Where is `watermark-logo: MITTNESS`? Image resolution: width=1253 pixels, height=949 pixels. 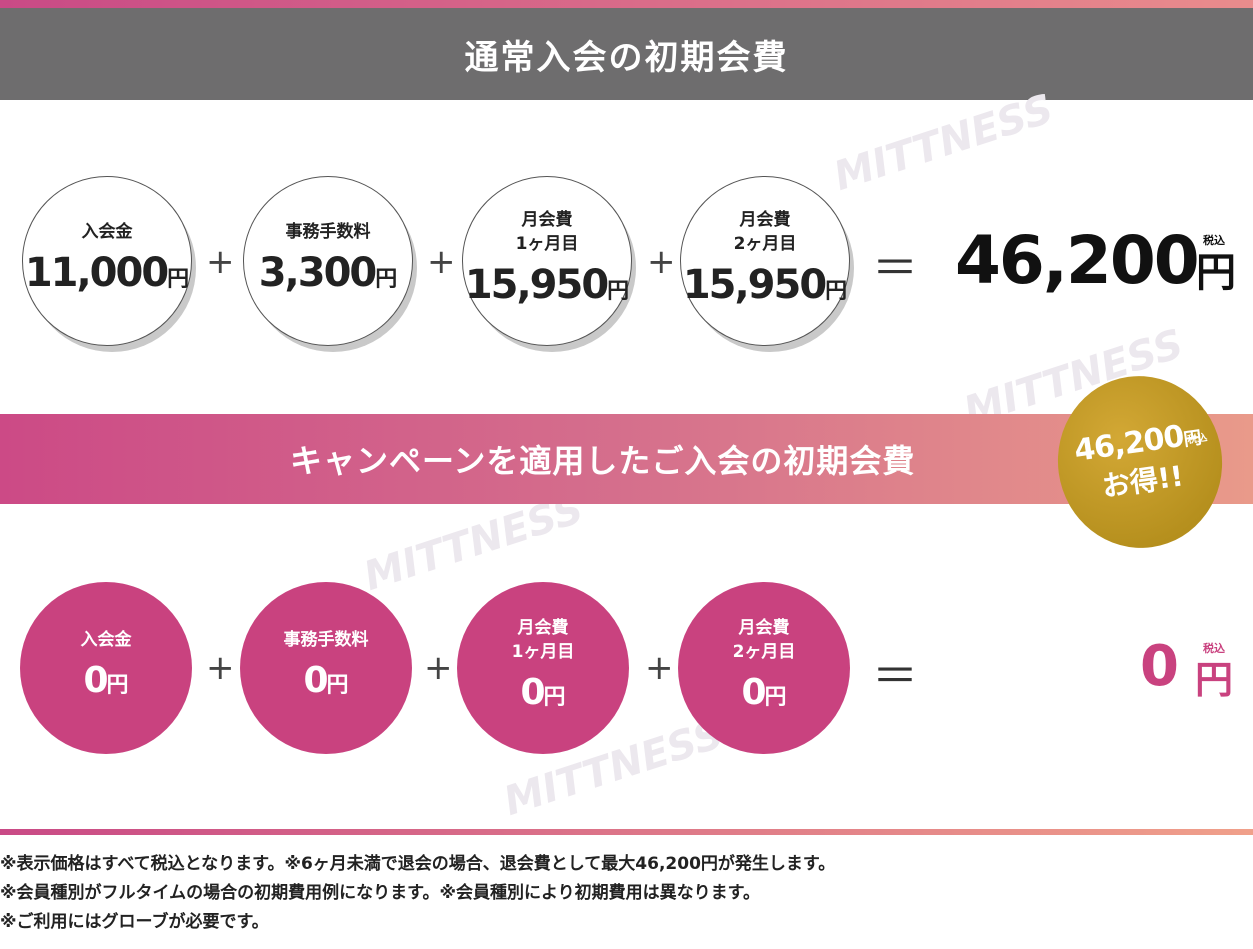
watermark-logo: MITTNESS is located at coordinates (943, 143).